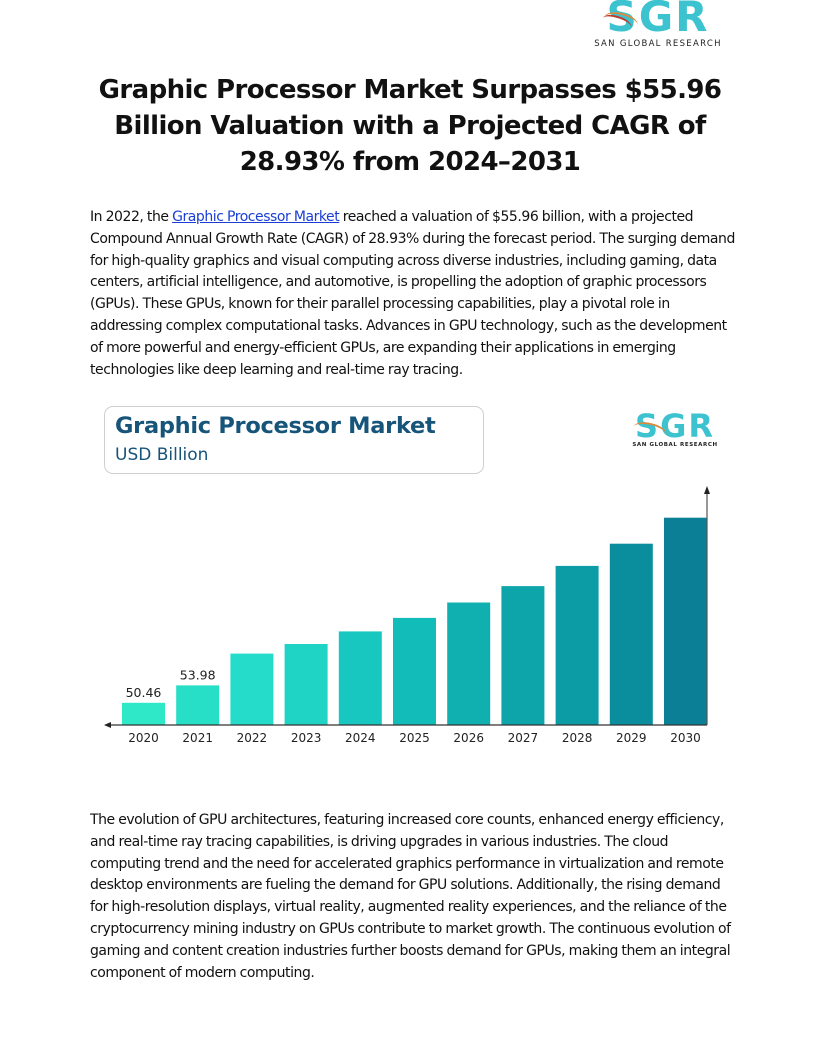 Image resolution: width=816 pixels, height=1056 pixels. Describe the element at coordinates (469, 663) in the screenshot. I see `bar-2026` at that location.